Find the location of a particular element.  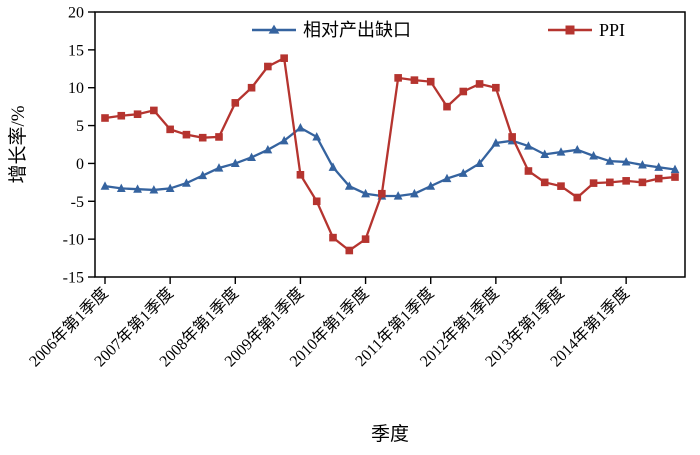

legend-label-output-gap: 相对产出缺口 is located at coordinates (357, 30).